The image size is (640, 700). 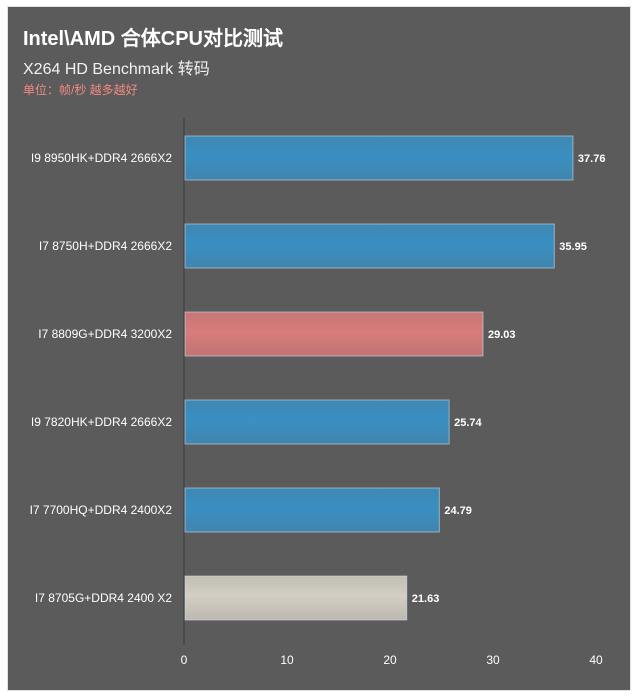 I want to click on x-tick-label: 10, so click(x=287, y=660).